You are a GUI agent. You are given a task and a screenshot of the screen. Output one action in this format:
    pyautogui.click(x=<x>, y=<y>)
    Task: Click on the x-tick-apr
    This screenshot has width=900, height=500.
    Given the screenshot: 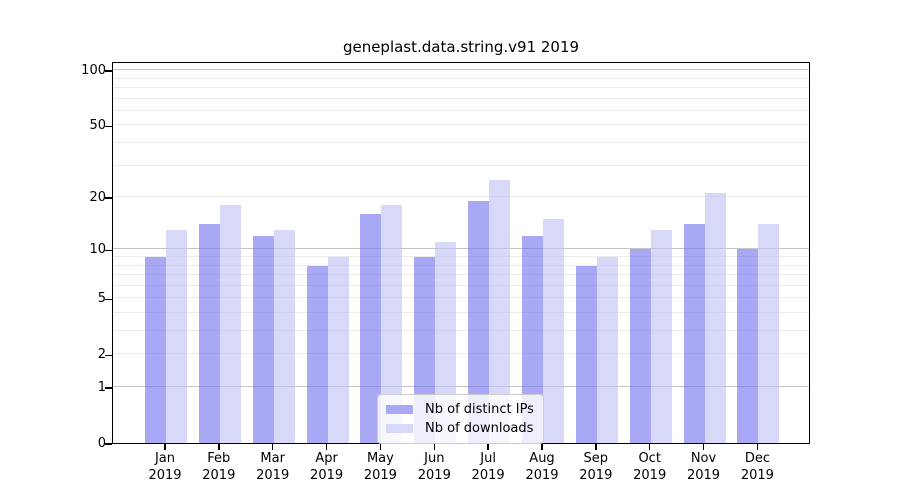 What is the action you would take?
    pyautogui.click(x=326, y=447)
    